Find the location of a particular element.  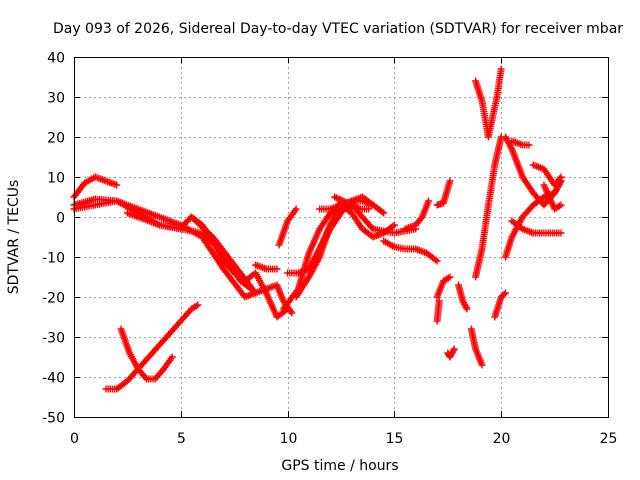

y-tick-label: -20 is located at coordinates (53, 299).